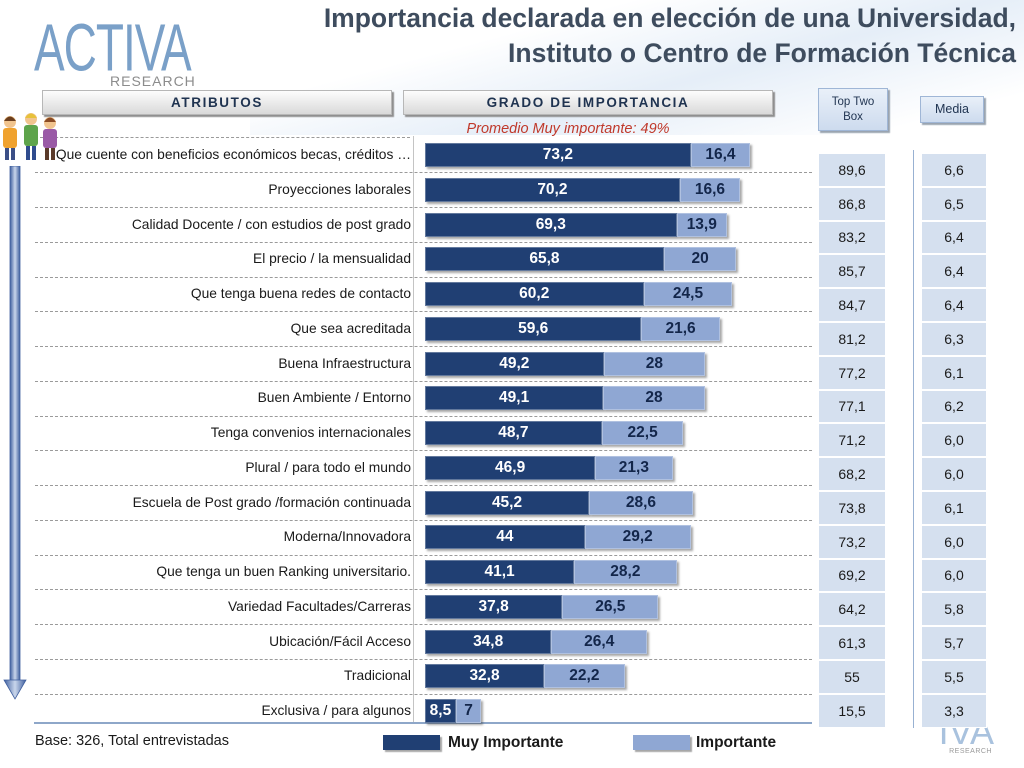  I want to click on media-cell: 5,5, so click(954, 677).